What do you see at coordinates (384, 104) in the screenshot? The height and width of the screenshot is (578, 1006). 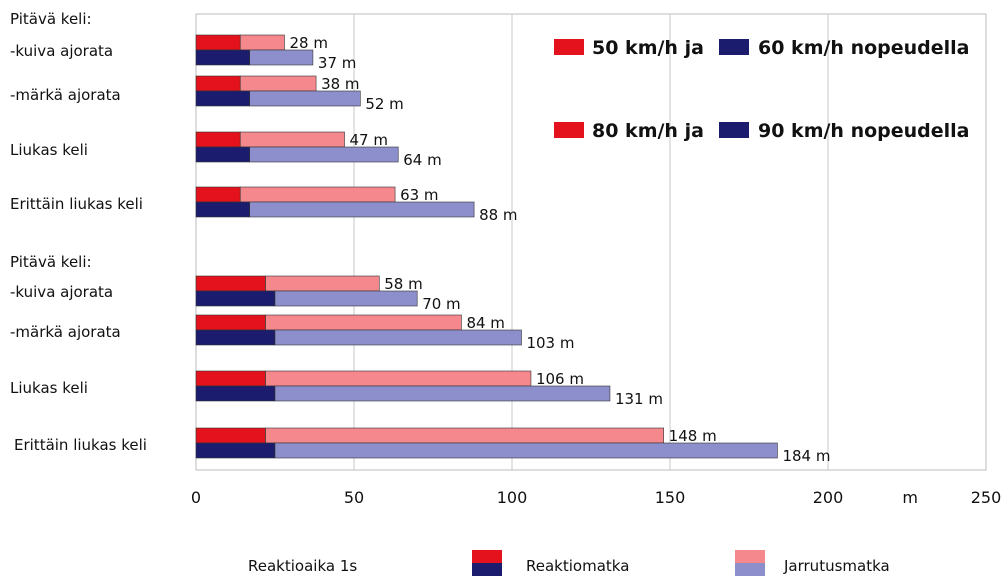 I see `bar-value-label: 52 m` at bounding box center [384, 104].